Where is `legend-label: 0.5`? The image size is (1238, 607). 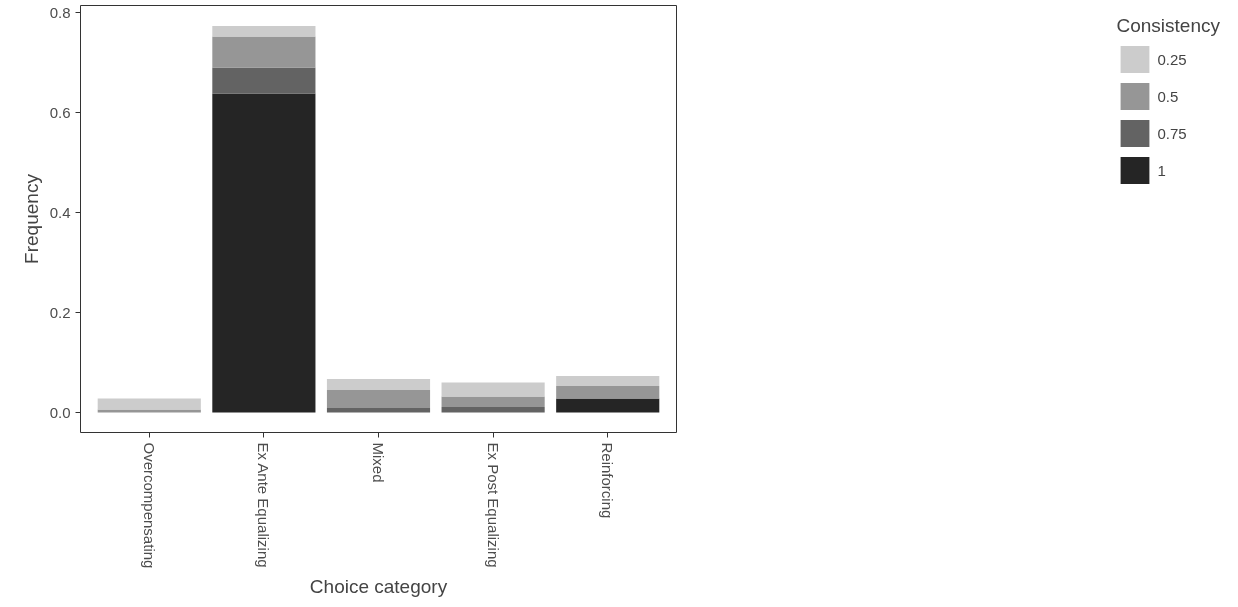
legend-label: 0.5 is located at coordinates (1168, 96).